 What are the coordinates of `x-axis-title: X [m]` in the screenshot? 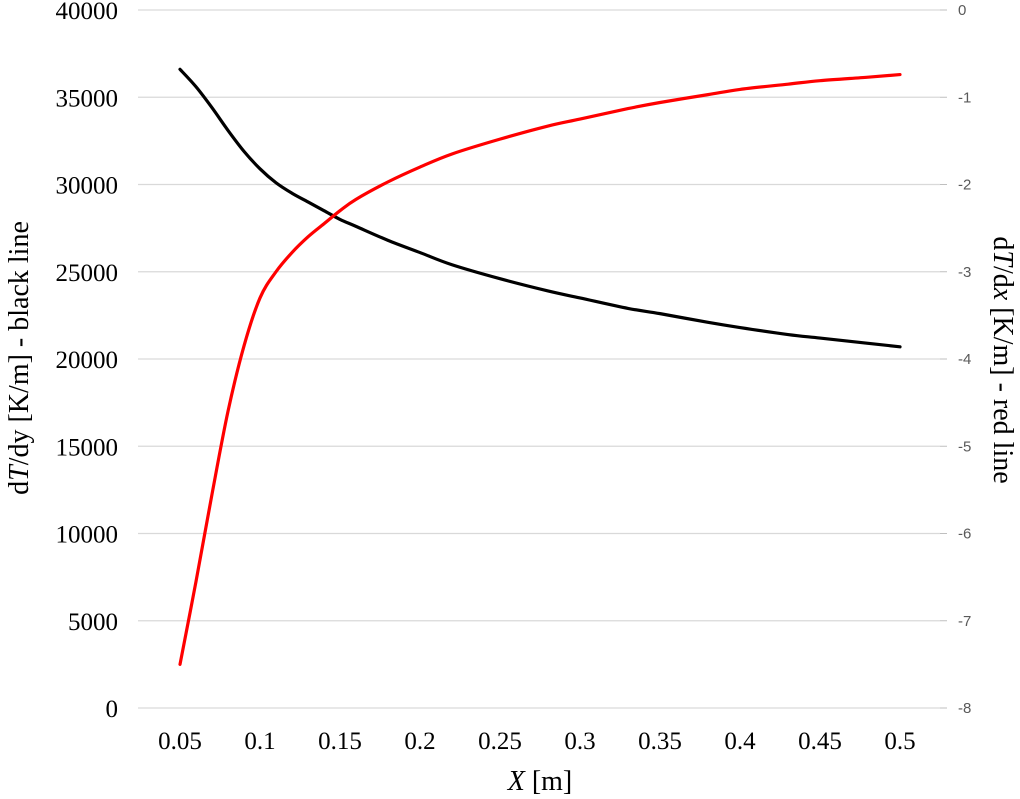 It's located at (540, 781).